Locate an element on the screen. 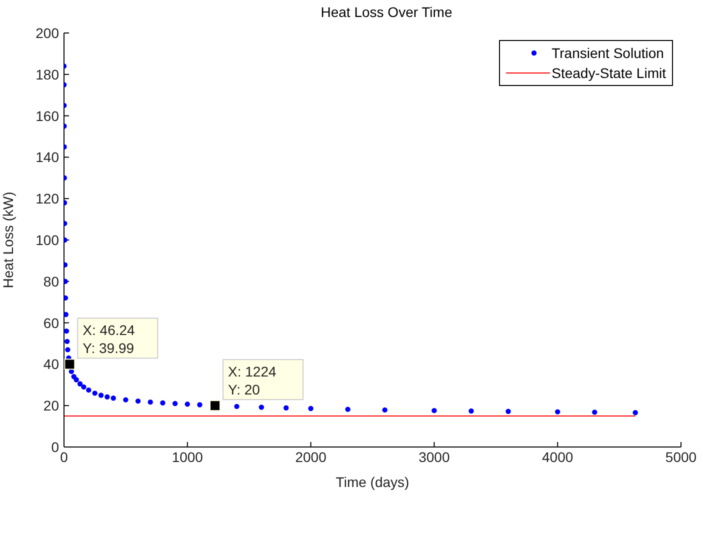 This screenshot has width=703, height=535. annotation: X: 46.24 Y: 39.99 is located at coordinates (109, 339).